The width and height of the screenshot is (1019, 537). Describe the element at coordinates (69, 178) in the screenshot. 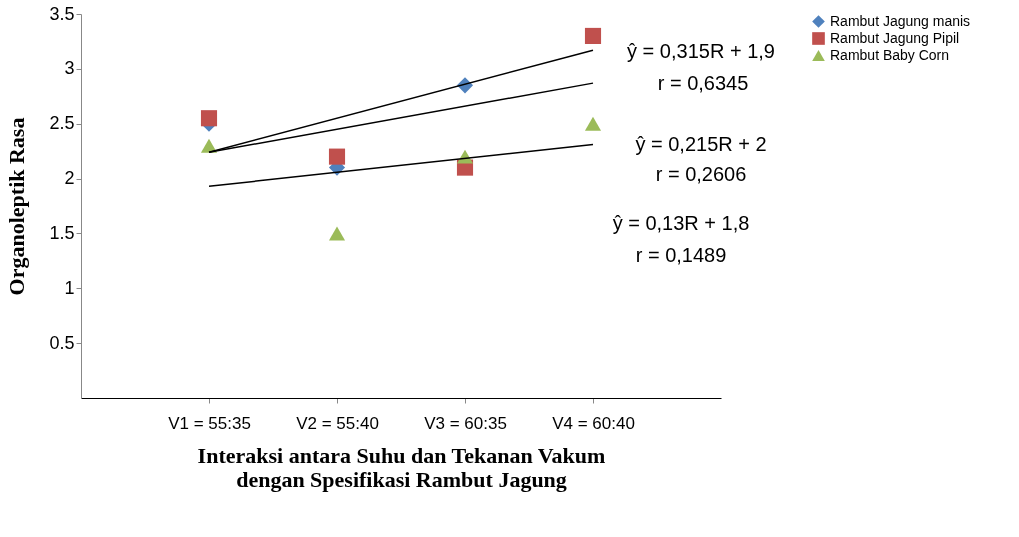

I see `y-tick-label: 2` at that location.